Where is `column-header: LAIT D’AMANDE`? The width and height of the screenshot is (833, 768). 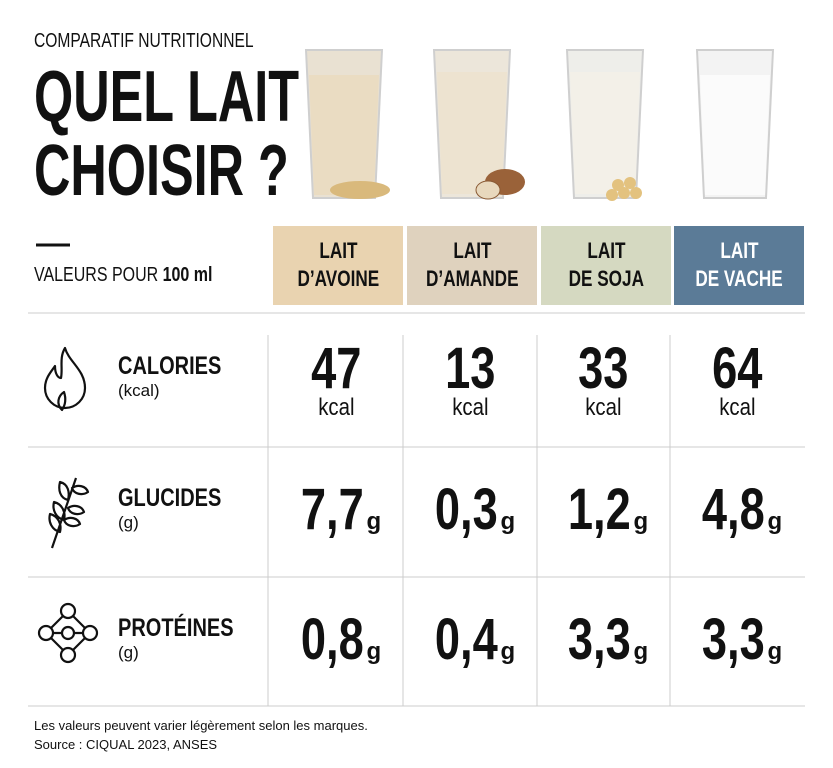
column-header: LAIT D’AMANDE is located at coordinates (472, 265).